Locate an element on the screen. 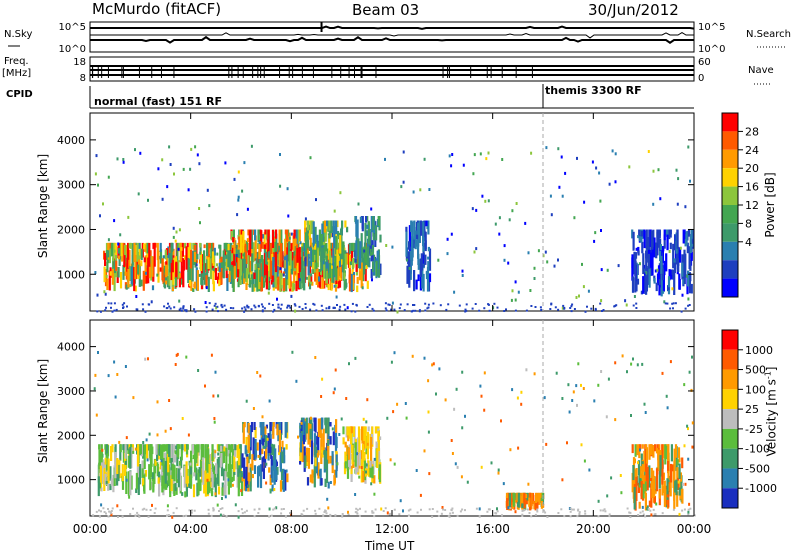 This screenshot has width=800, height=554. x-tick-label: 16:00 is located at coordinates (492, 529).